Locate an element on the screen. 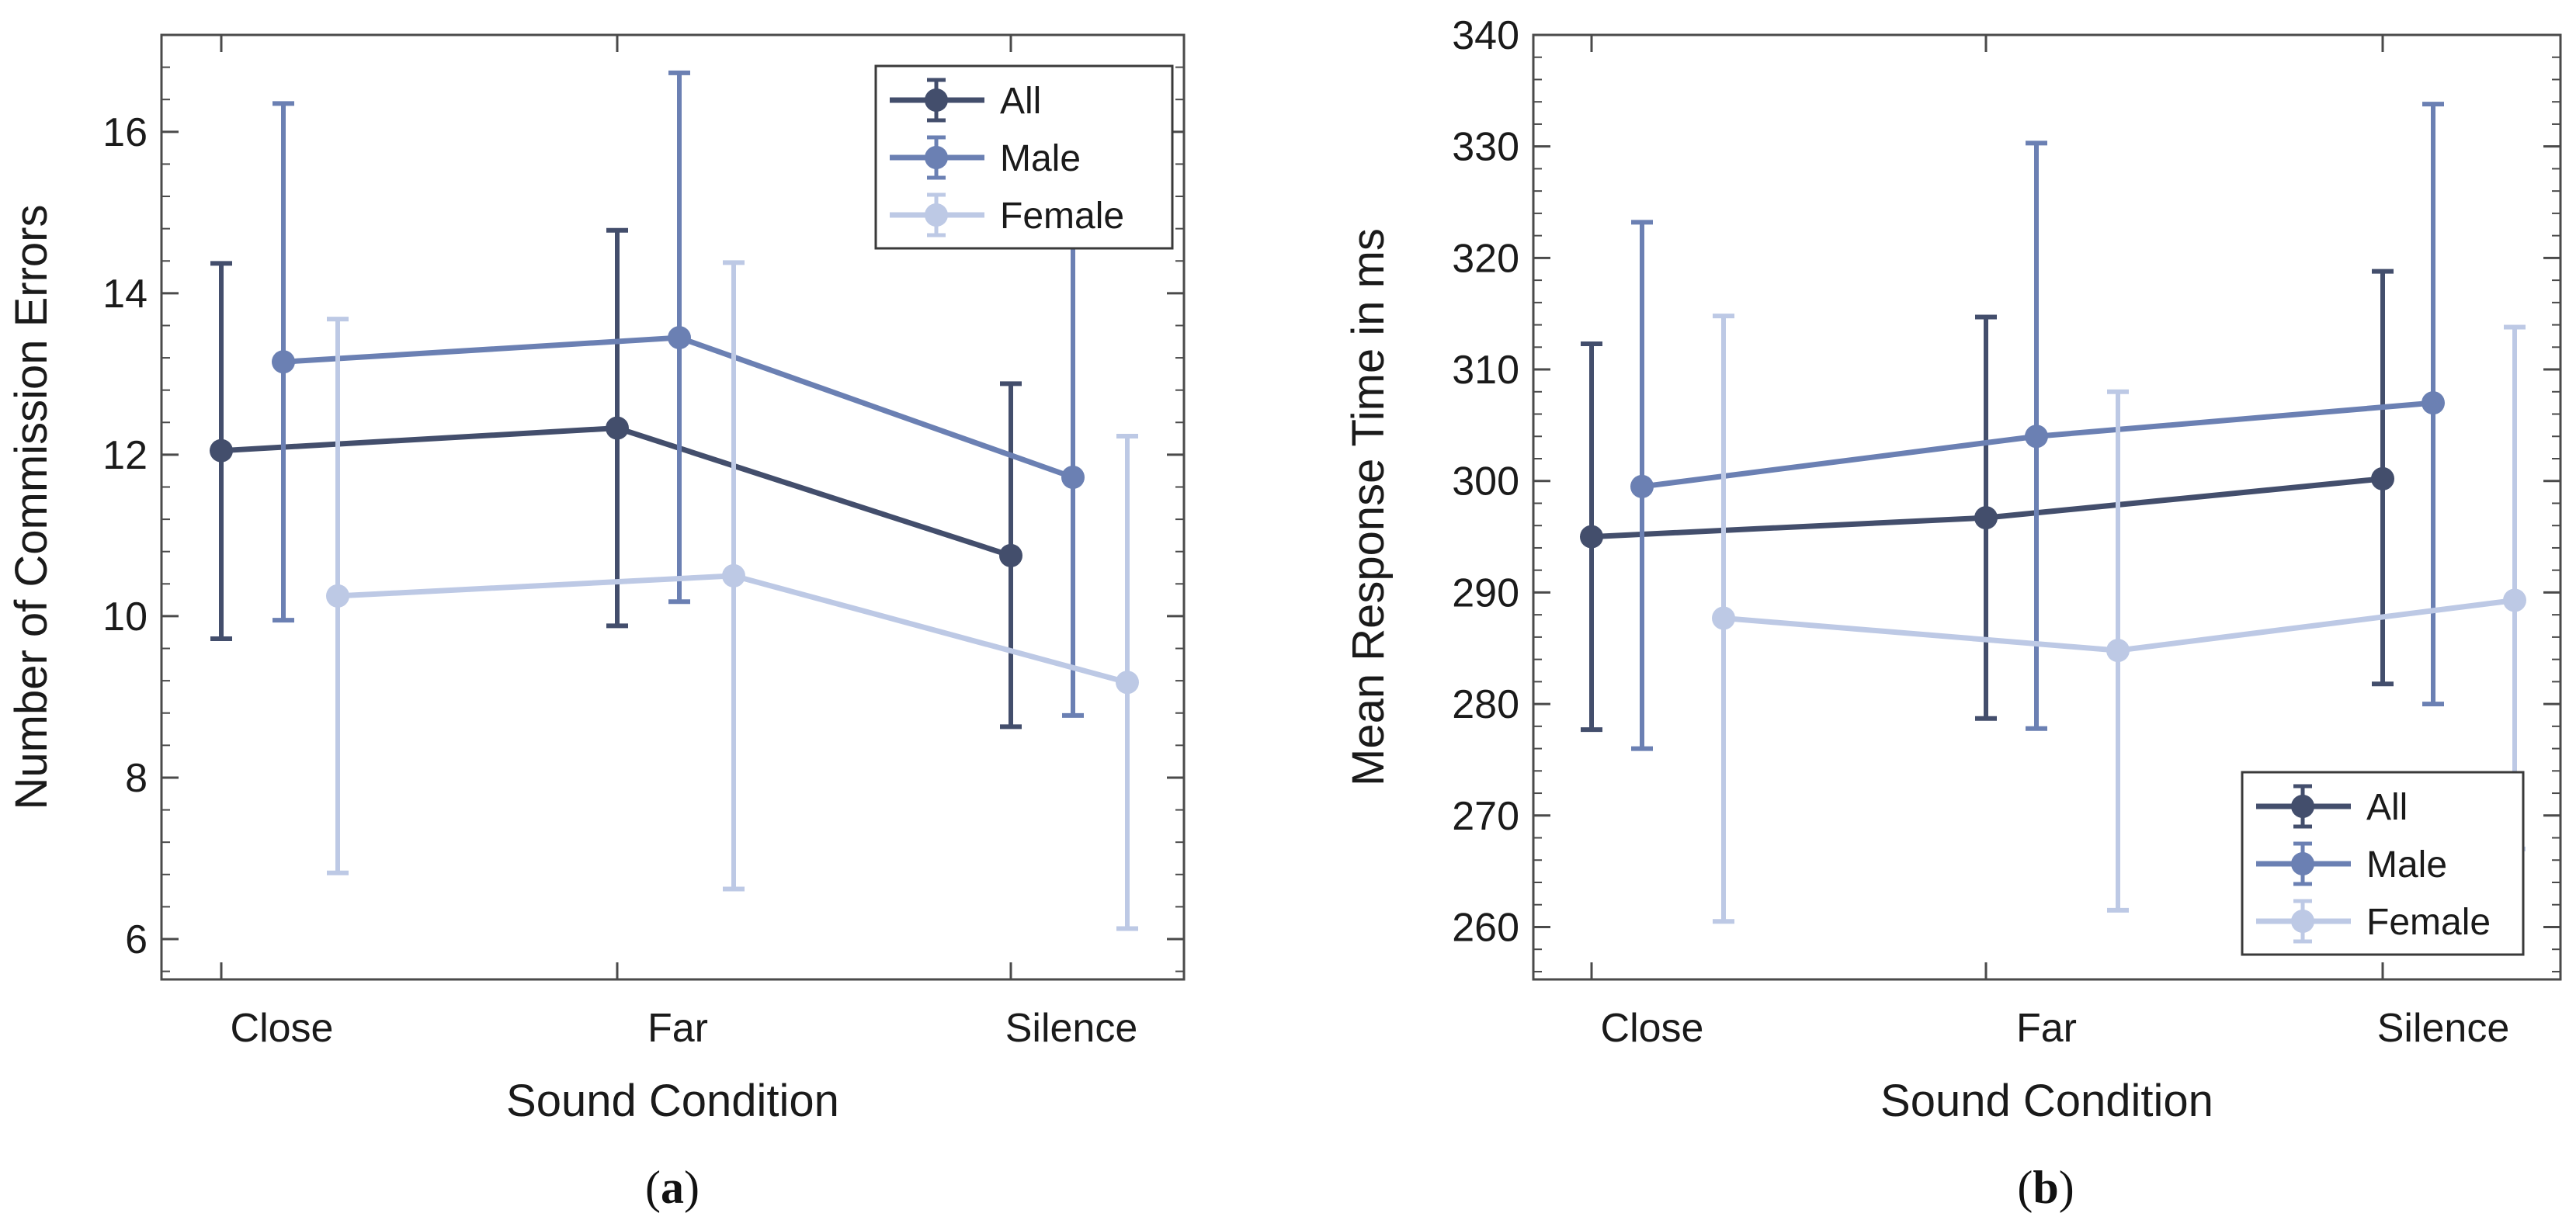  panel-label-letter: a is located at coordinates (672, 1188).